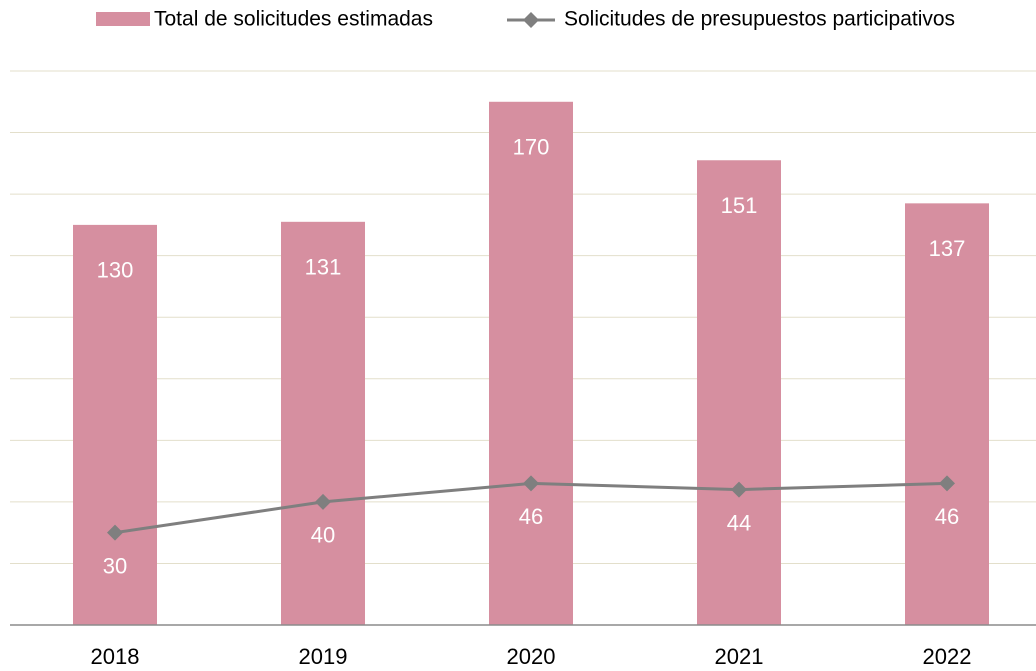 The height and width of the screenshot is (671, 1036). Describe the element at coordinates (123, 19) in the screenshot. I see `legend-swatch` at that location.